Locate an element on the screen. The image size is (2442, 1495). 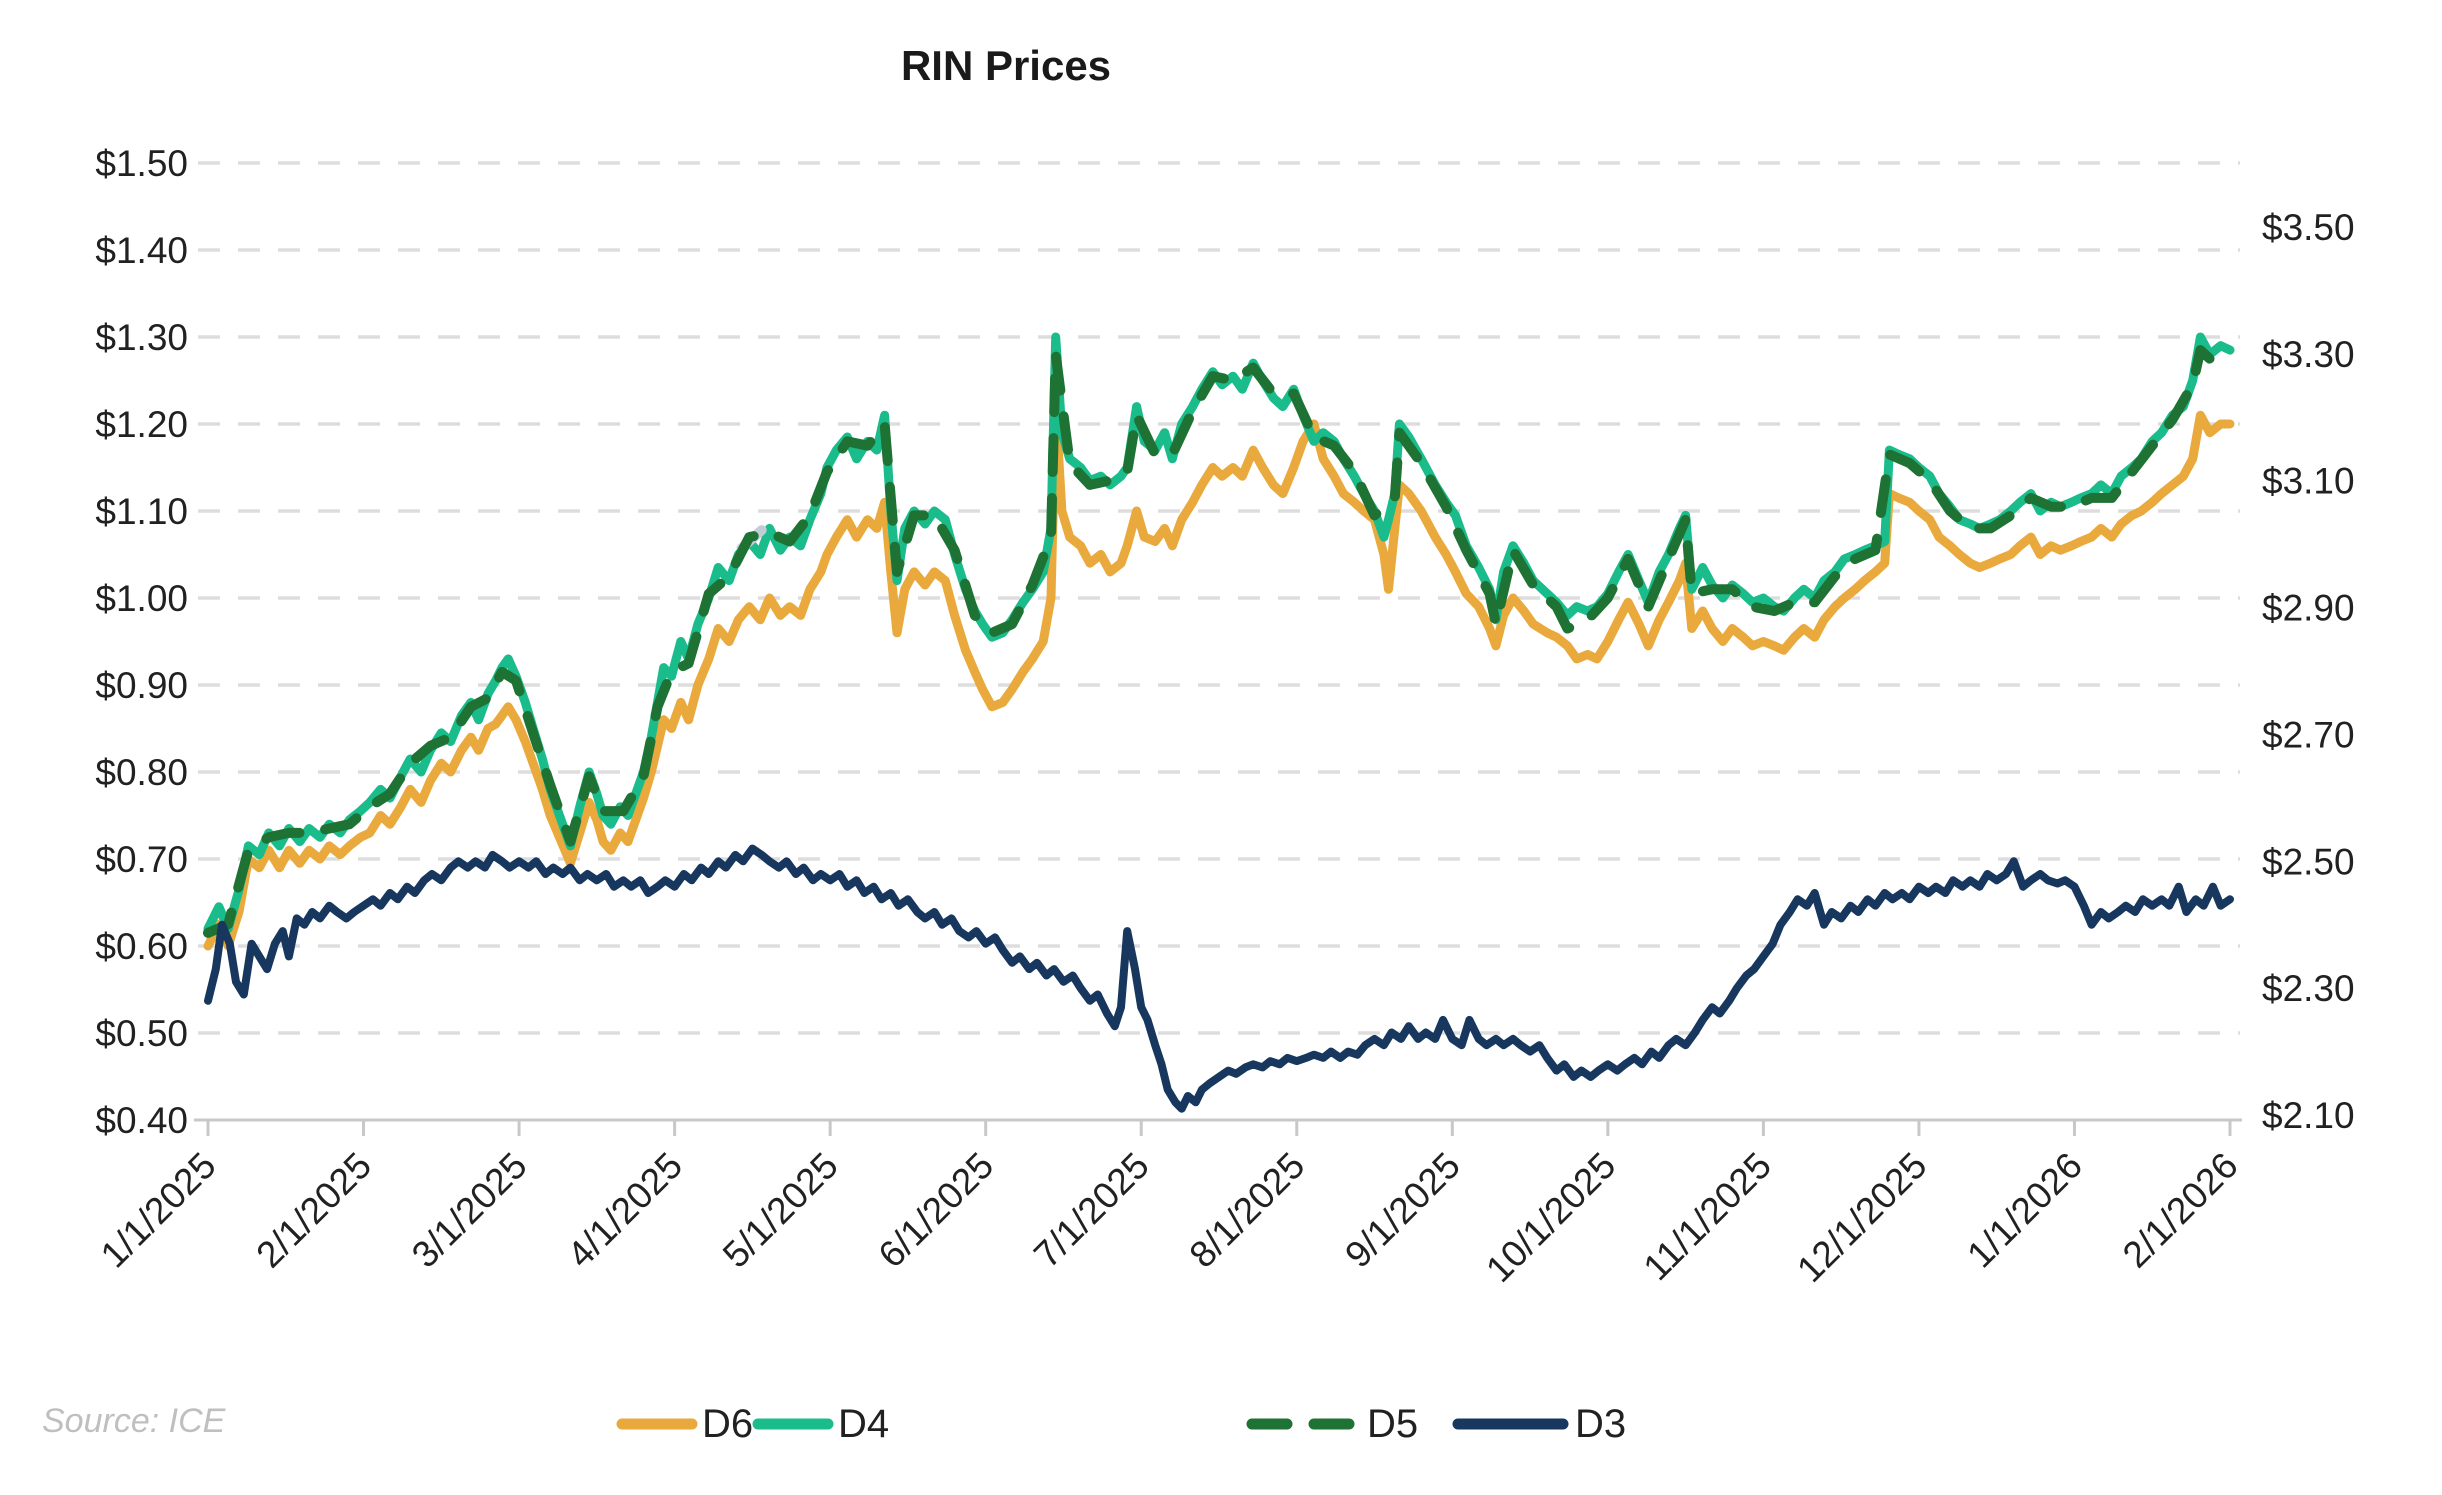
chart-title: RIN Prices is located at coordinates (1006, 65).